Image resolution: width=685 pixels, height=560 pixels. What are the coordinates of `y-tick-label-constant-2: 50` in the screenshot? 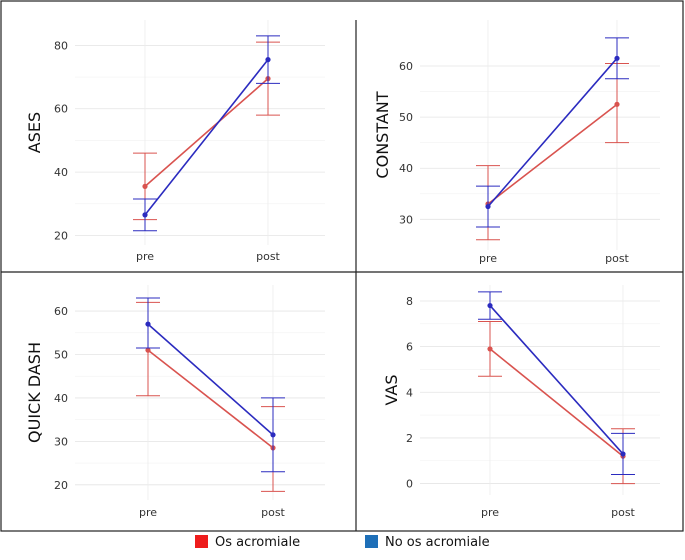 It's located at (406, 117).